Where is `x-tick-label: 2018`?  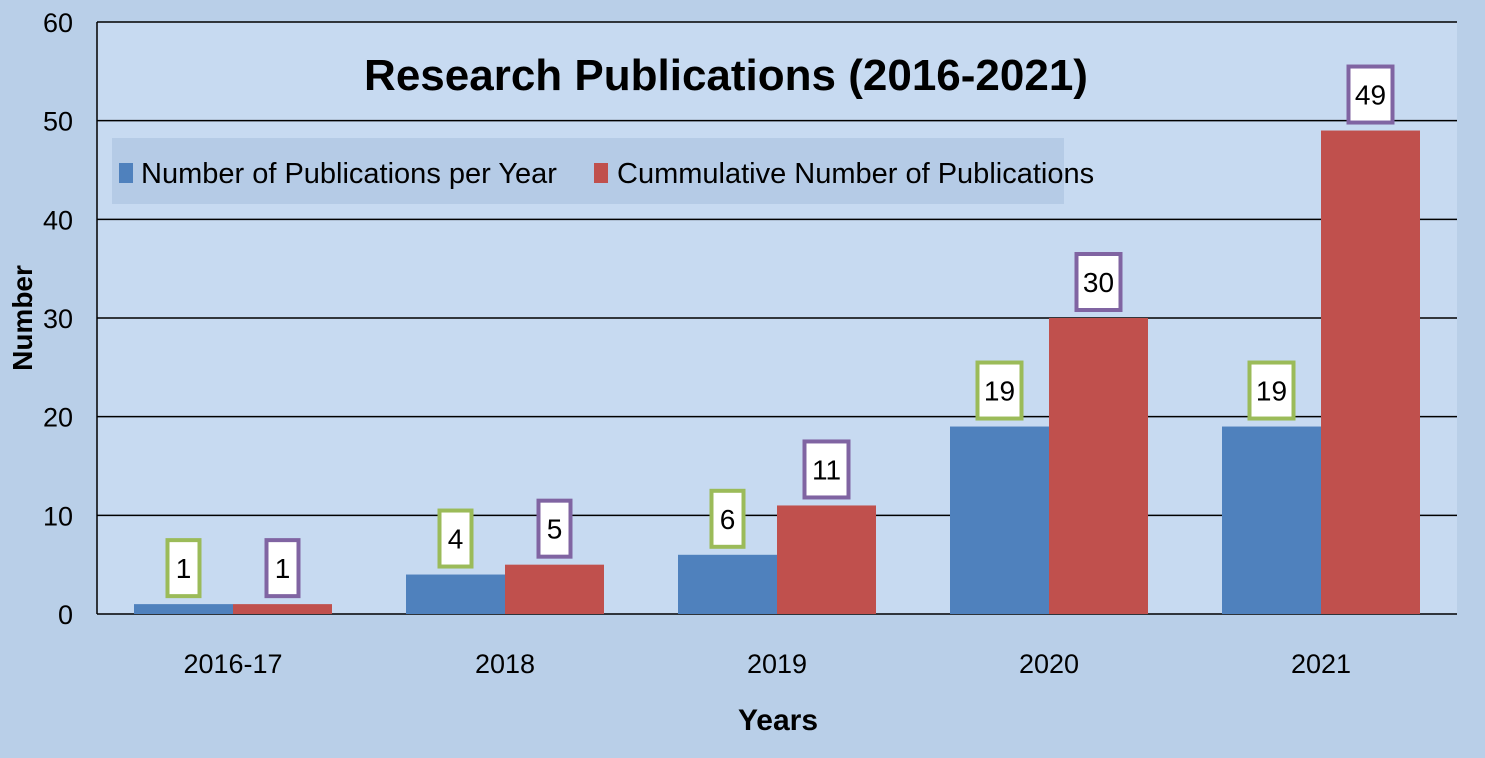 x-tick-label: 2018 is located at coordinates (505, 664).